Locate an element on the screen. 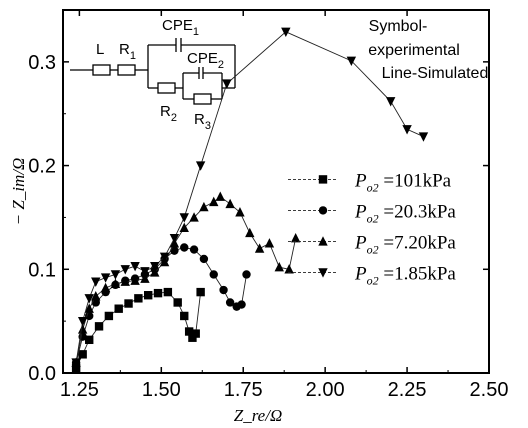 This screenshot has height=428, width=528. equivalent-circuit: L R1 CPE1 CPE2 R2 R3 is located at coordinates (153, 74).